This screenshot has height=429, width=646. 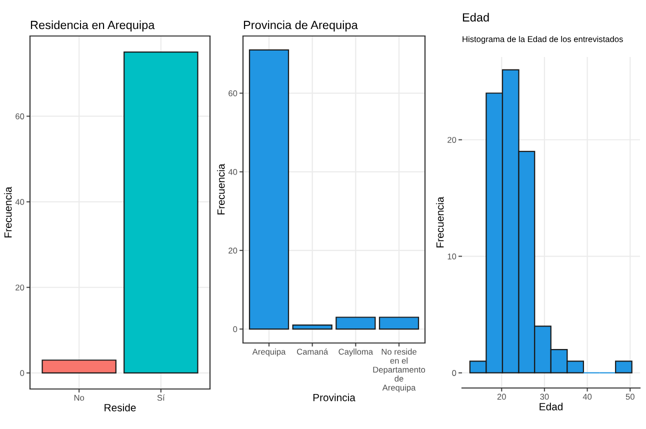 I want to click on y-tick-label: 10, so click(x=452, y=257).